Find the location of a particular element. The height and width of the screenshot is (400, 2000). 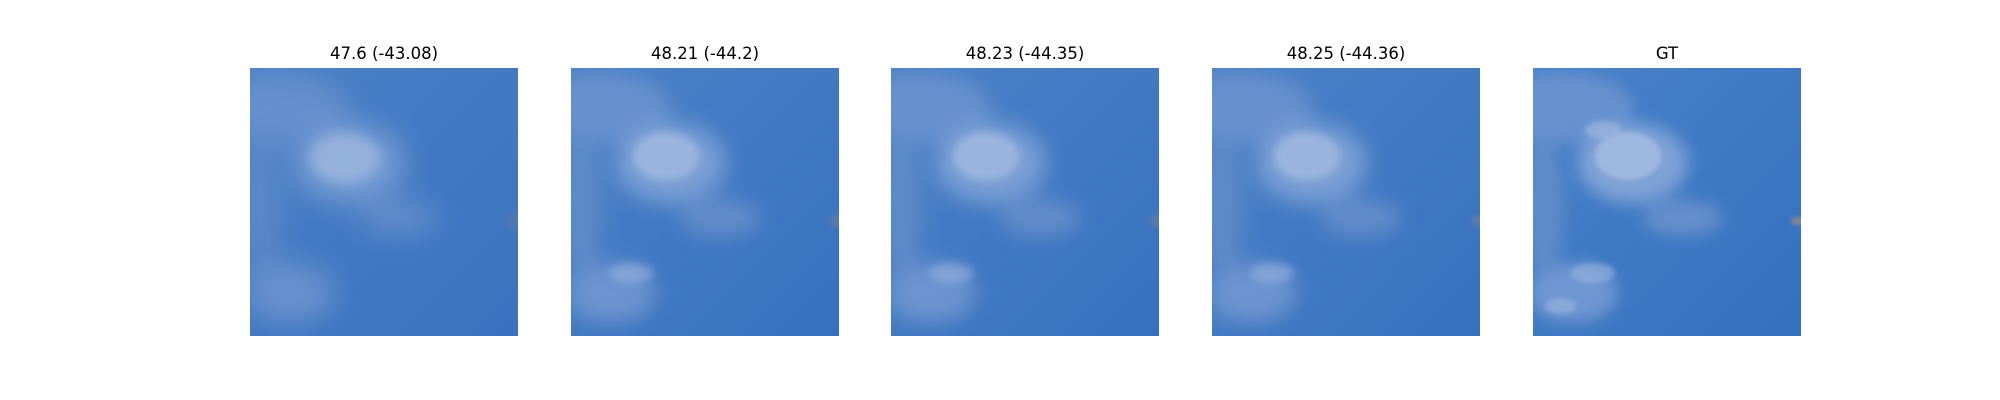

panel-title: 48.21 (-44.2) is located at coordinates (705, 53).